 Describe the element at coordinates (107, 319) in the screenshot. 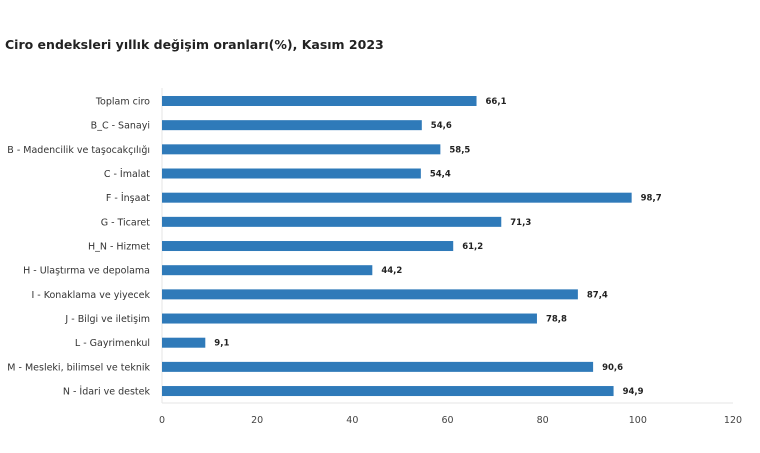

I see `category-label: J - Bilgi ve iletişim` at that location.